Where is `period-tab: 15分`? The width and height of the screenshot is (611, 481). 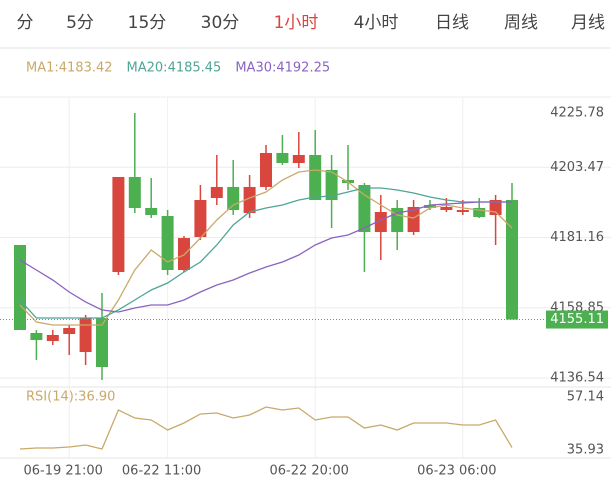
period-tab: 15分 is located at coordinates (147, 23).